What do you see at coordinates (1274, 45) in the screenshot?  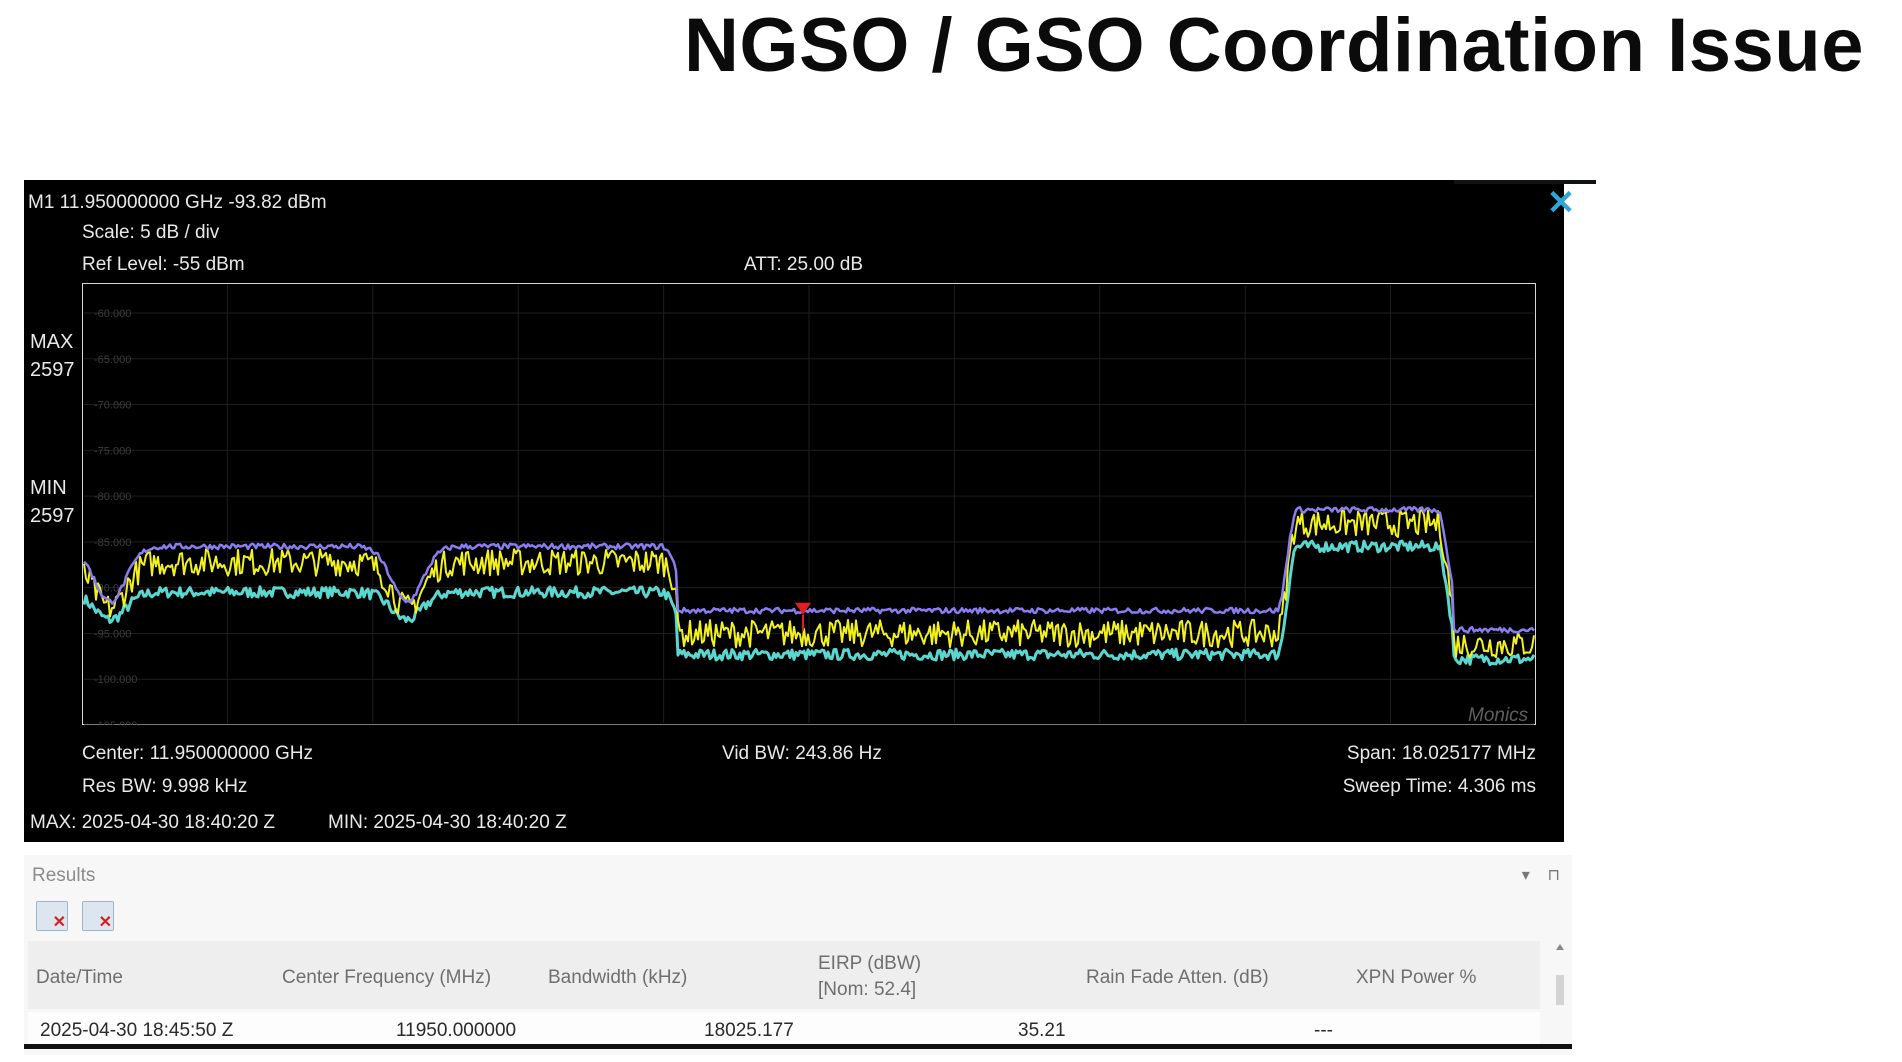 I see `slide-title: NGSO / GSO Coordination Issue` at bounding box center [1274, 45].